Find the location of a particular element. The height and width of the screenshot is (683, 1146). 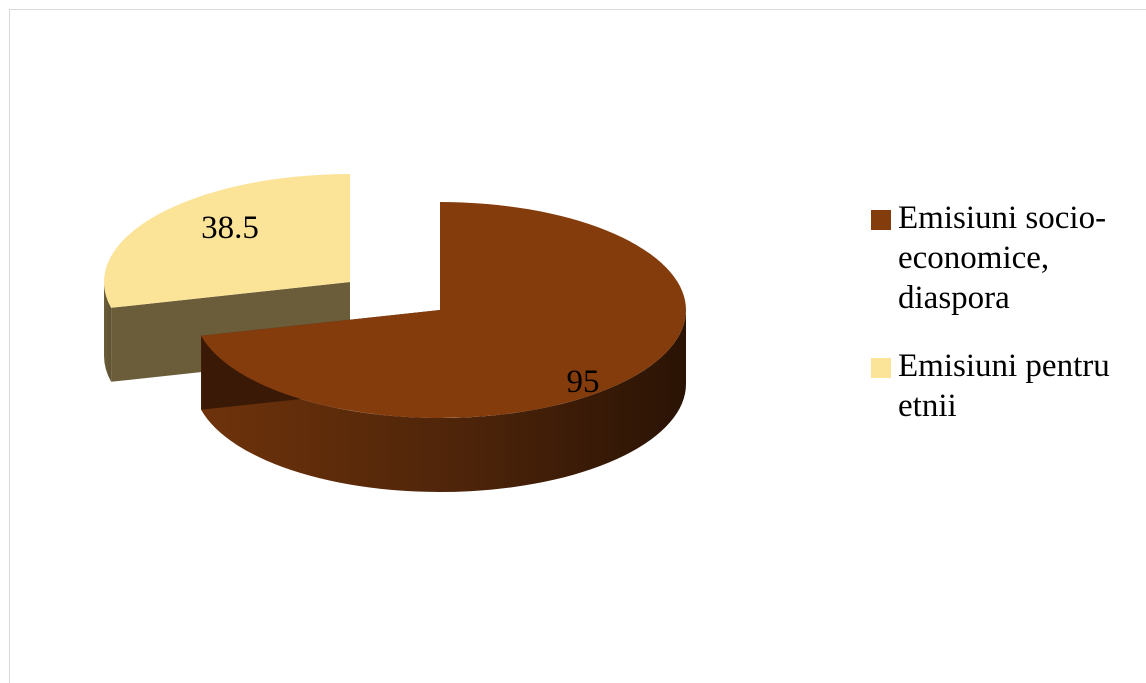

legend-label-line: etnii is located at coordinates (927, 406).